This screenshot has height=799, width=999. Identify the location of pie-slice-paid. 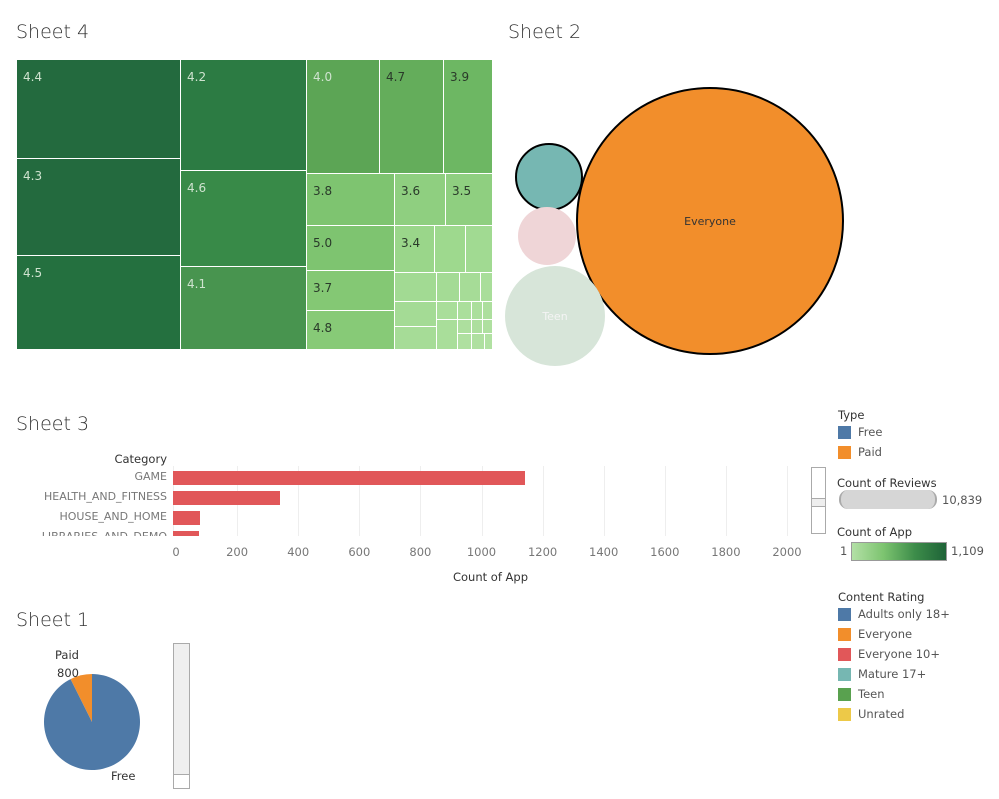
(81, 698).